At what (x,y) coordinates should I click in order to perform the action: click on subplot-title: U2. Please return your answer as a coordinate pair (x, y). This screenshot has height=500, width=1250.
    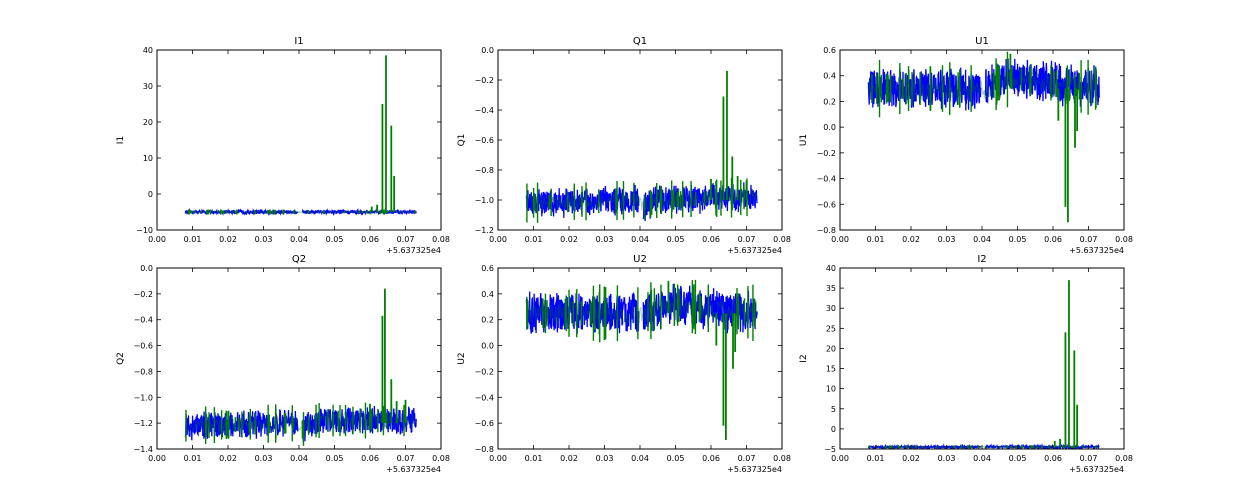
    Looking at the image, I should click on (640, 259).